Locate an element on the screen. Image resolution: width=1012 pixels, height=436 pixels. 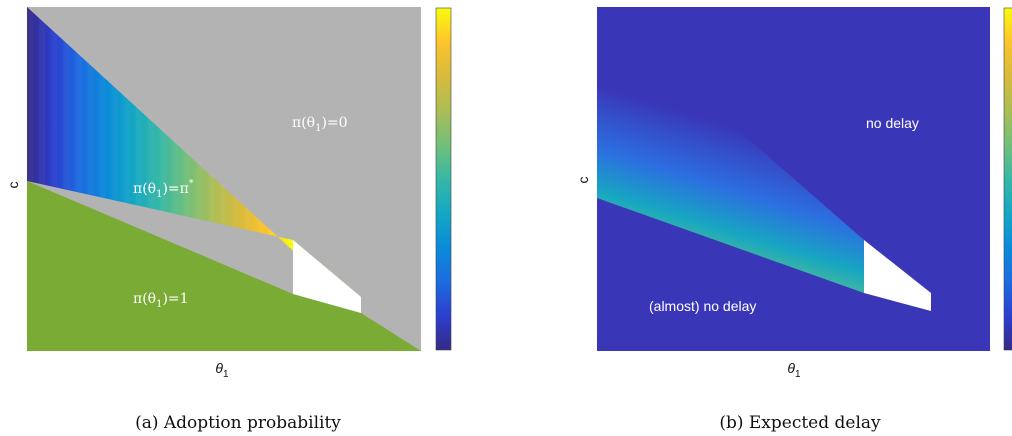
panel-b-ylabel: c is located at coordinates (583, 180).